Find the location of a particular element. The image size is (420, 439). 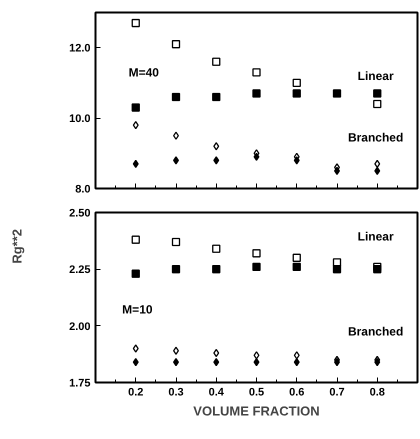

y-tick-label: 12.0 is located at coordinates (80, 48).